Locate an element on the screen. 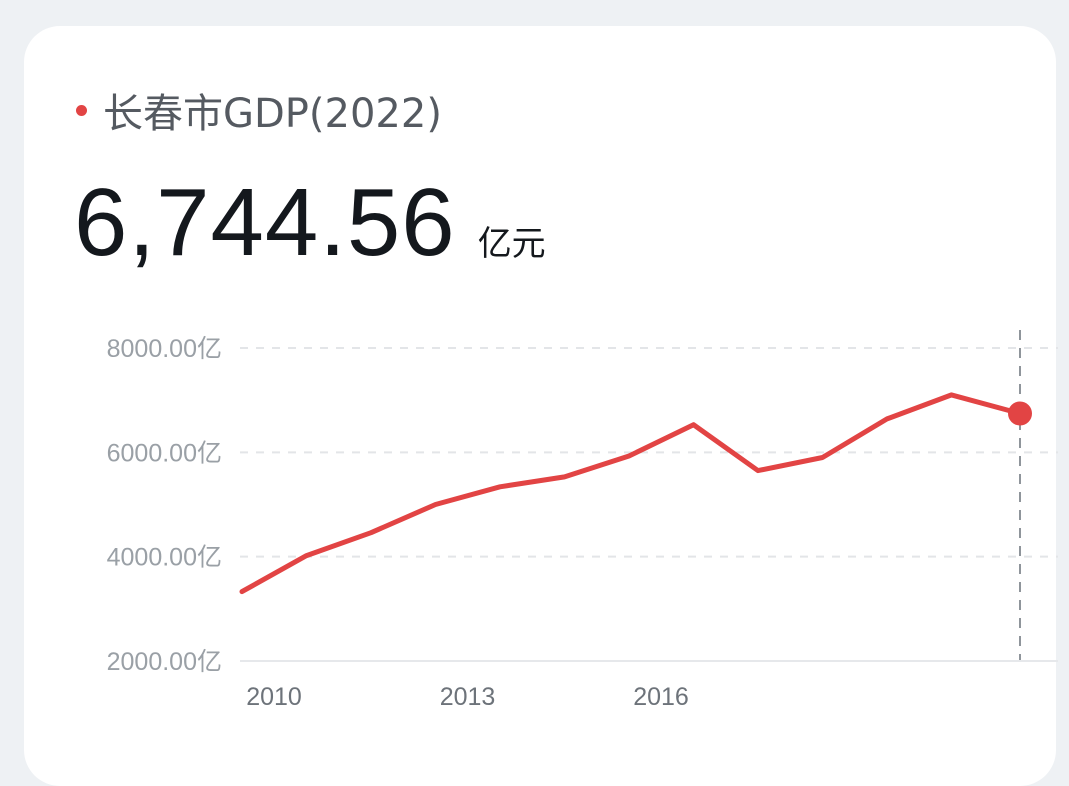 This screenshot has height=786, width=1069. headline-unit: 亿元 is located at coordinates (511, 244).